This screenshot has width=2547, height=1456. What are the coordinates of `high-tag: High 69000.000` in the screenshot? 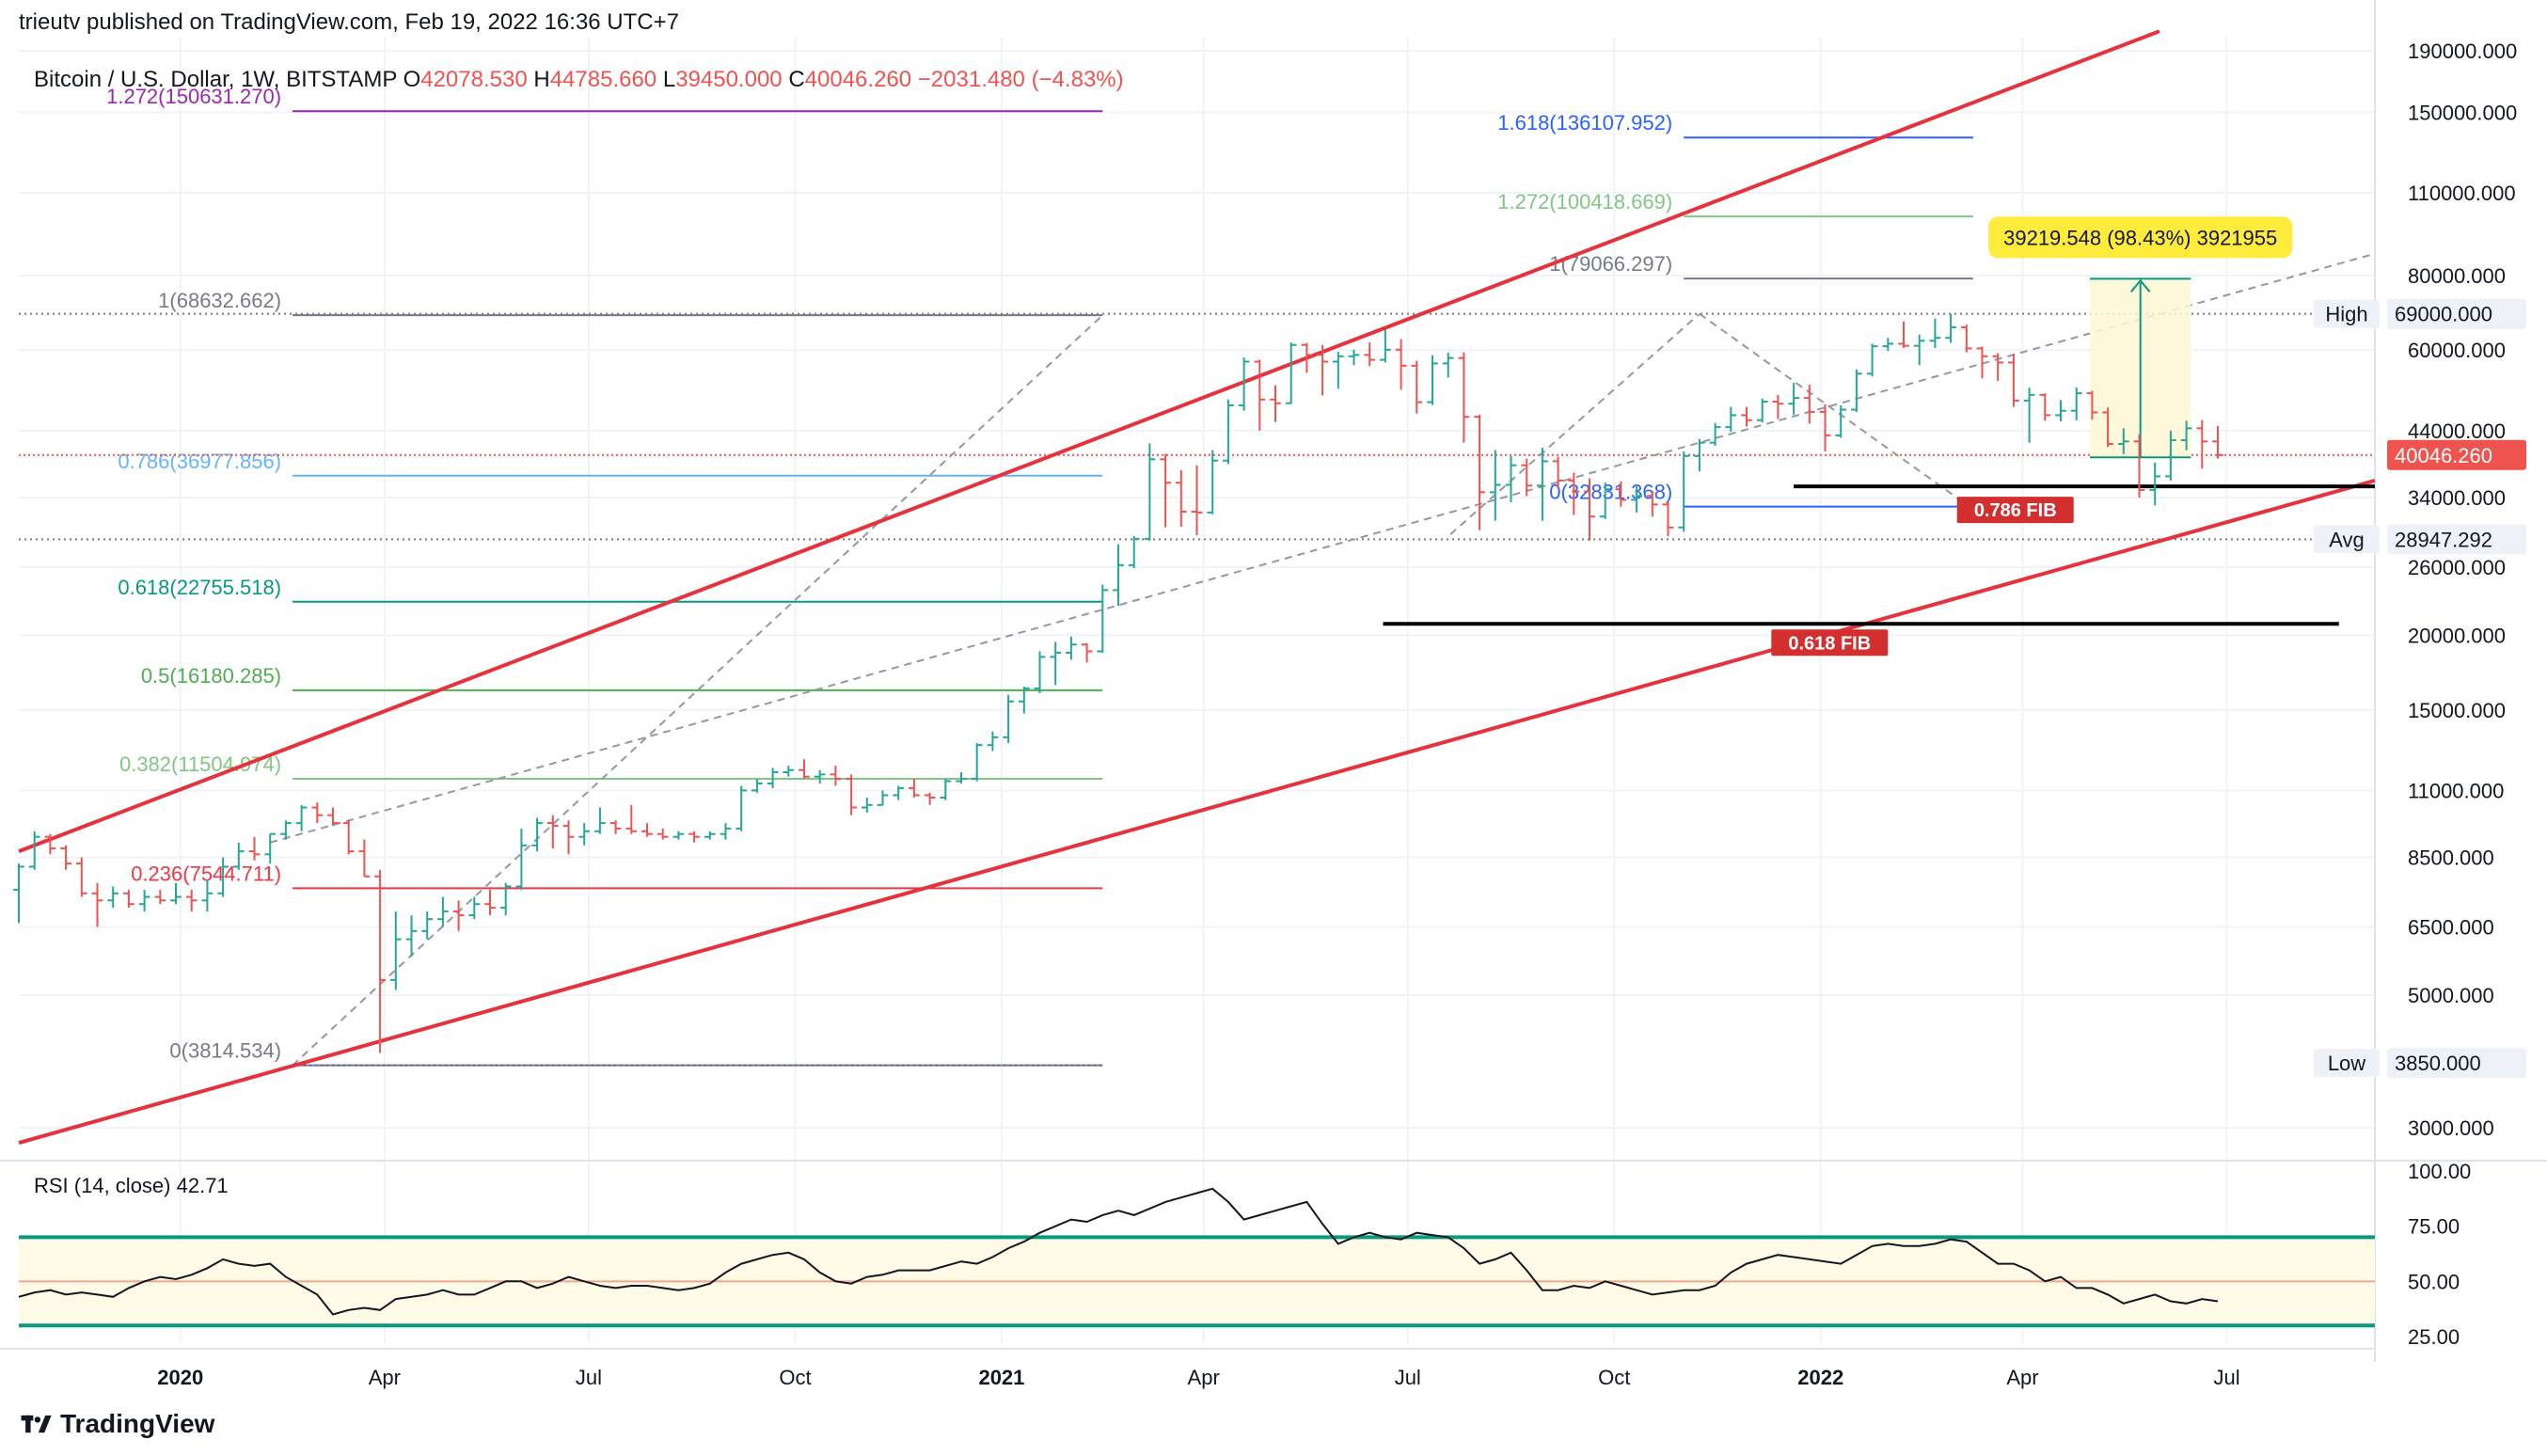 It's located at (2420, 313).